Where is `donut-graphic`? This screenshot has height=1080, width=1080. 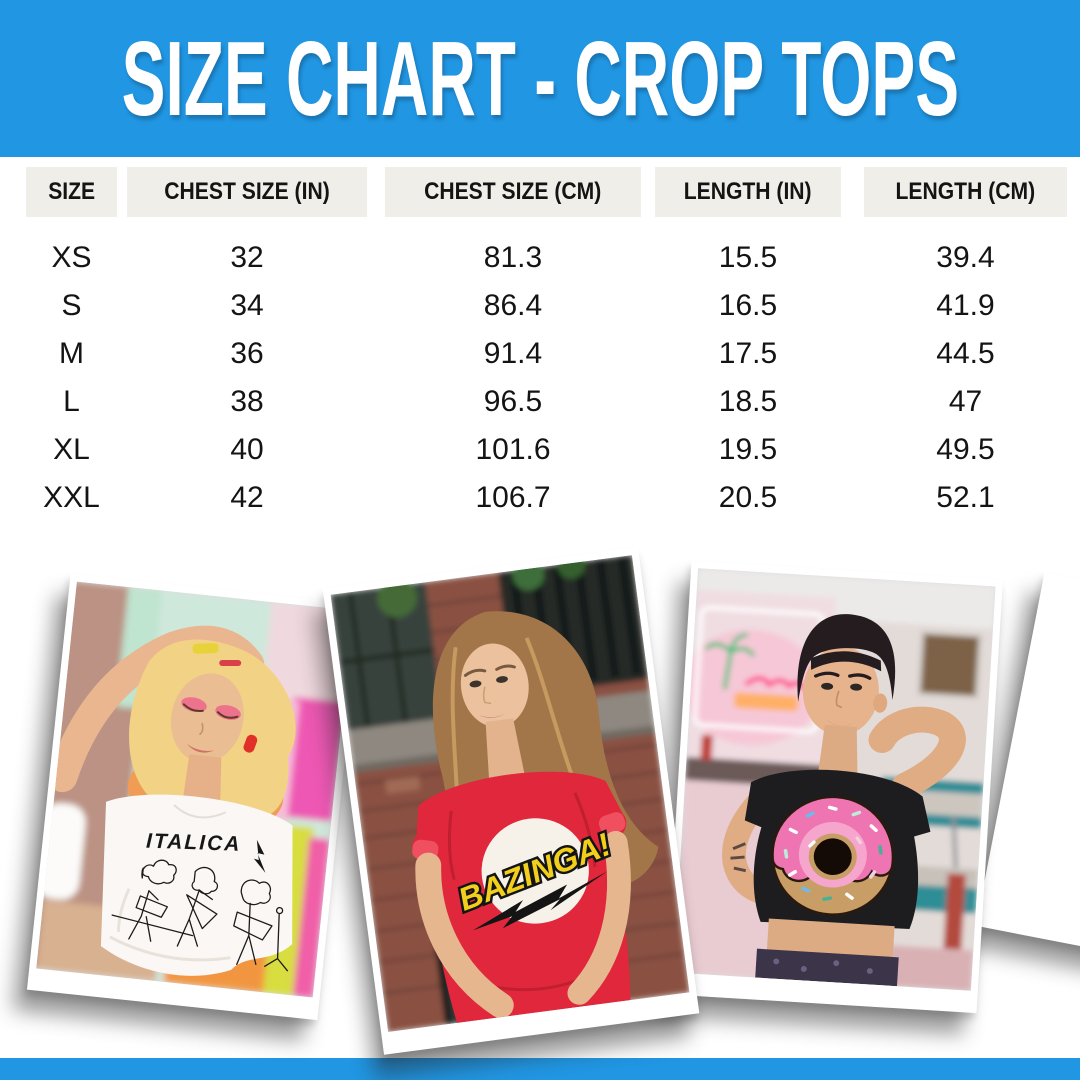 donut-graphic is located at coordinates (833, 855).